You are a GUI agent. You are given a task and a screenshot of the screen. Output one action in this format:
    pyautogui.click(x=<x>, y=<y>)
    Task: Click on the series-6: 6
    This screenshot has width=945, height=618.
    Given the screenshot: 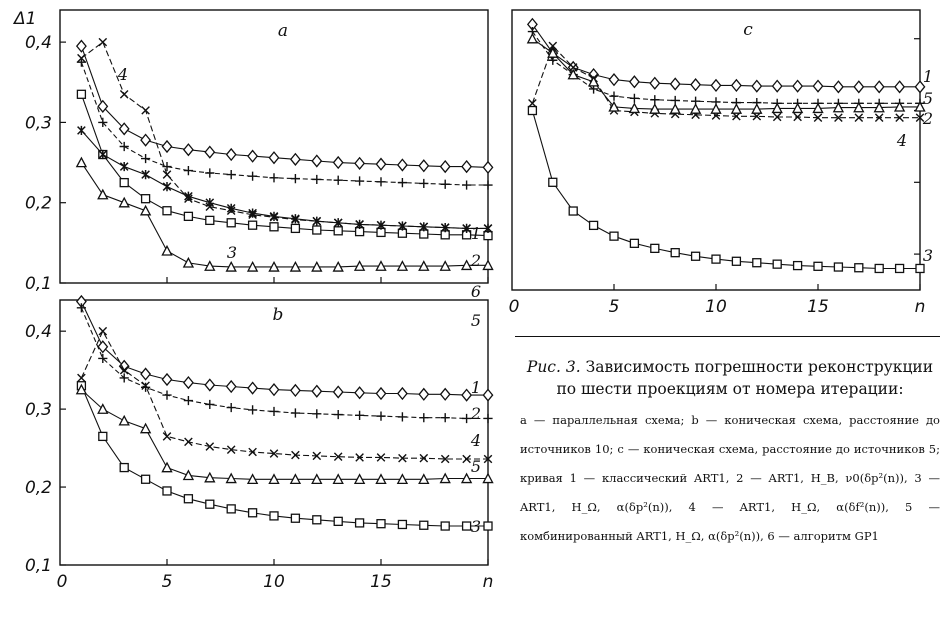 What is the action you would take?
    pyautogui.click(x=285, y=213)
    